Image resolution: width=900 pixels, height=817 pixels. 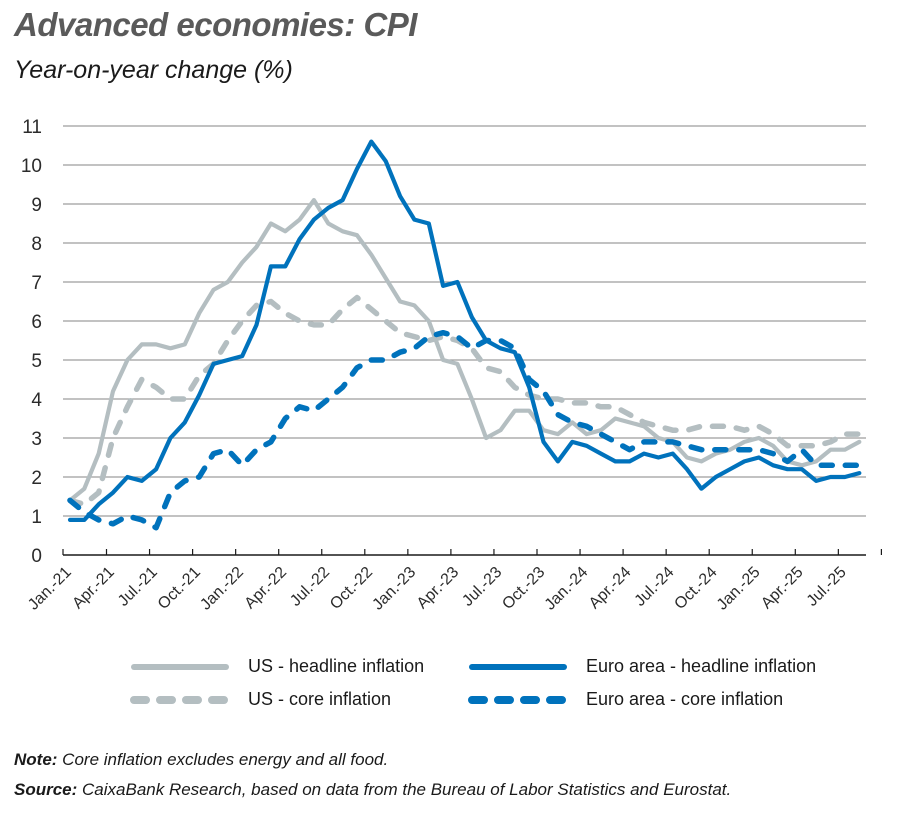 What do you see at coordinates (36, 759) in the screenshot?
I see `note-label: Note:` at bounding box center [36, 759].